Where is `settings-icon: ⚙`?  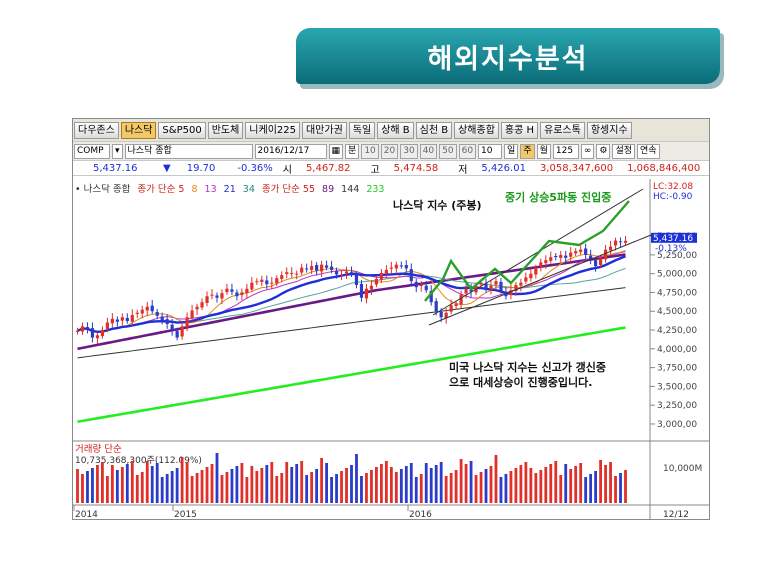
settings-icon: ⚙ is located at coordinates (603, 151).